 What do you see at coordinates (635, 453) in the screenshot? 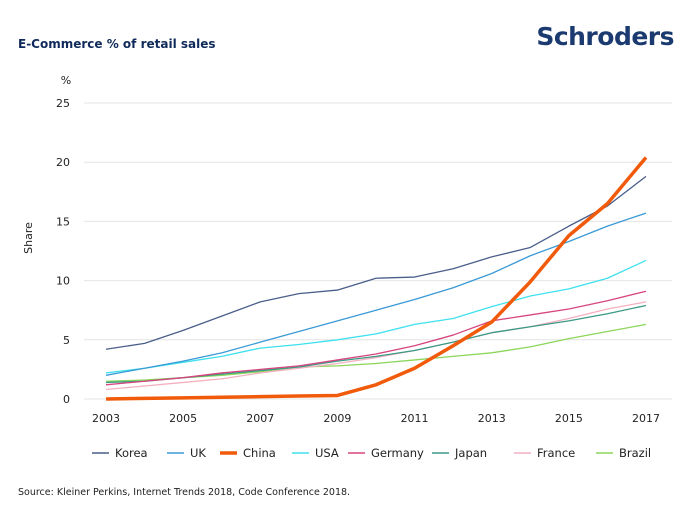
I see `legend-label-brazil: Brazil` at bounding box center [635, 453].